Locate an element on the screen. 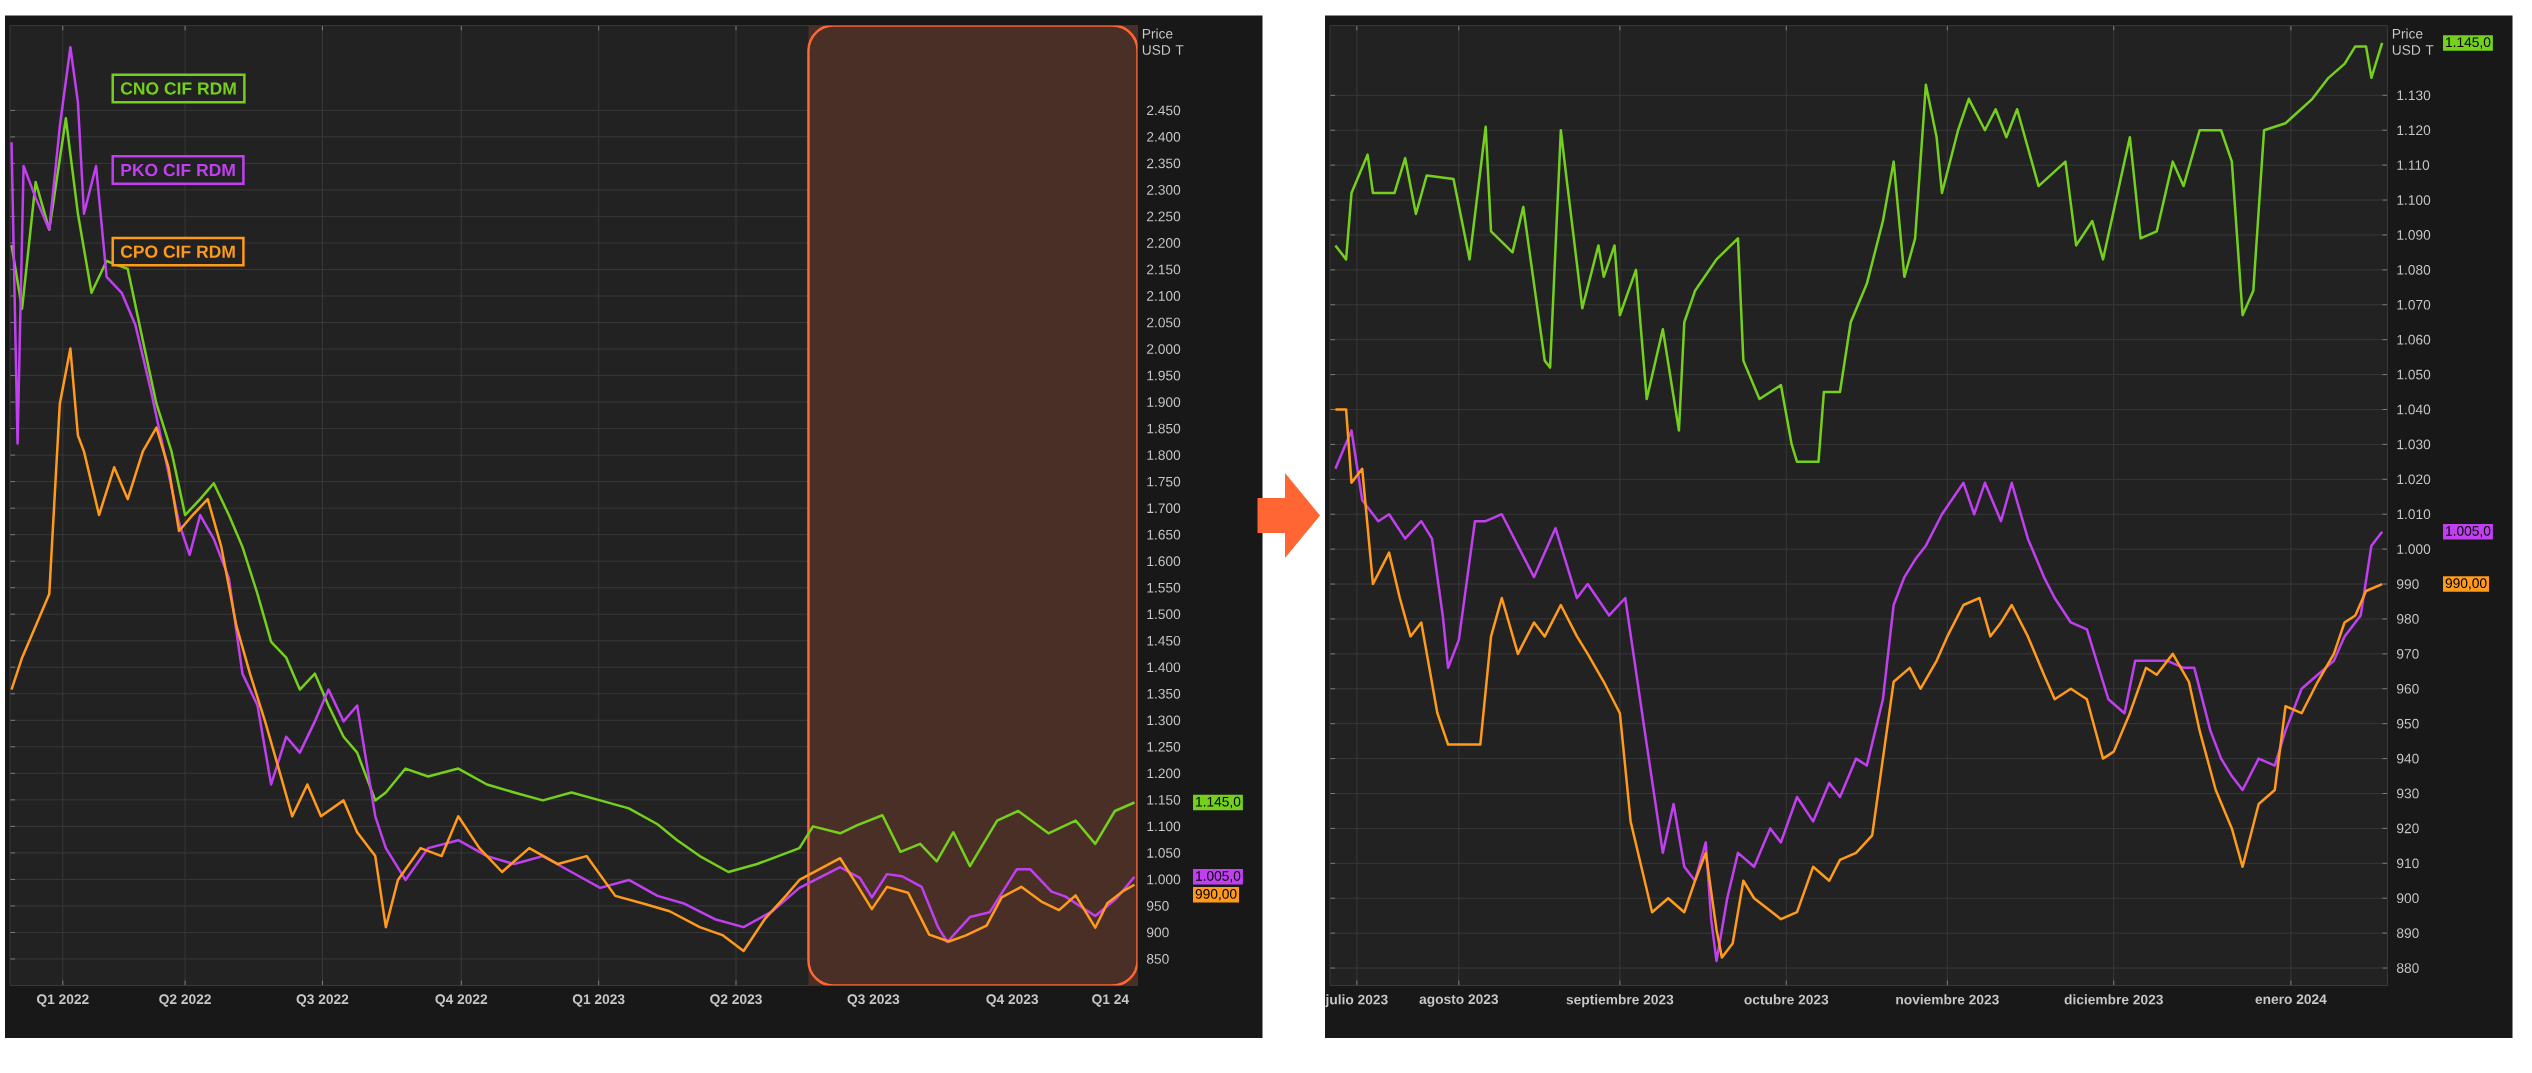 This screenshot has width=2532, height=1073. y-tick-label: 2.200 is located at coordinates (1164, 243).